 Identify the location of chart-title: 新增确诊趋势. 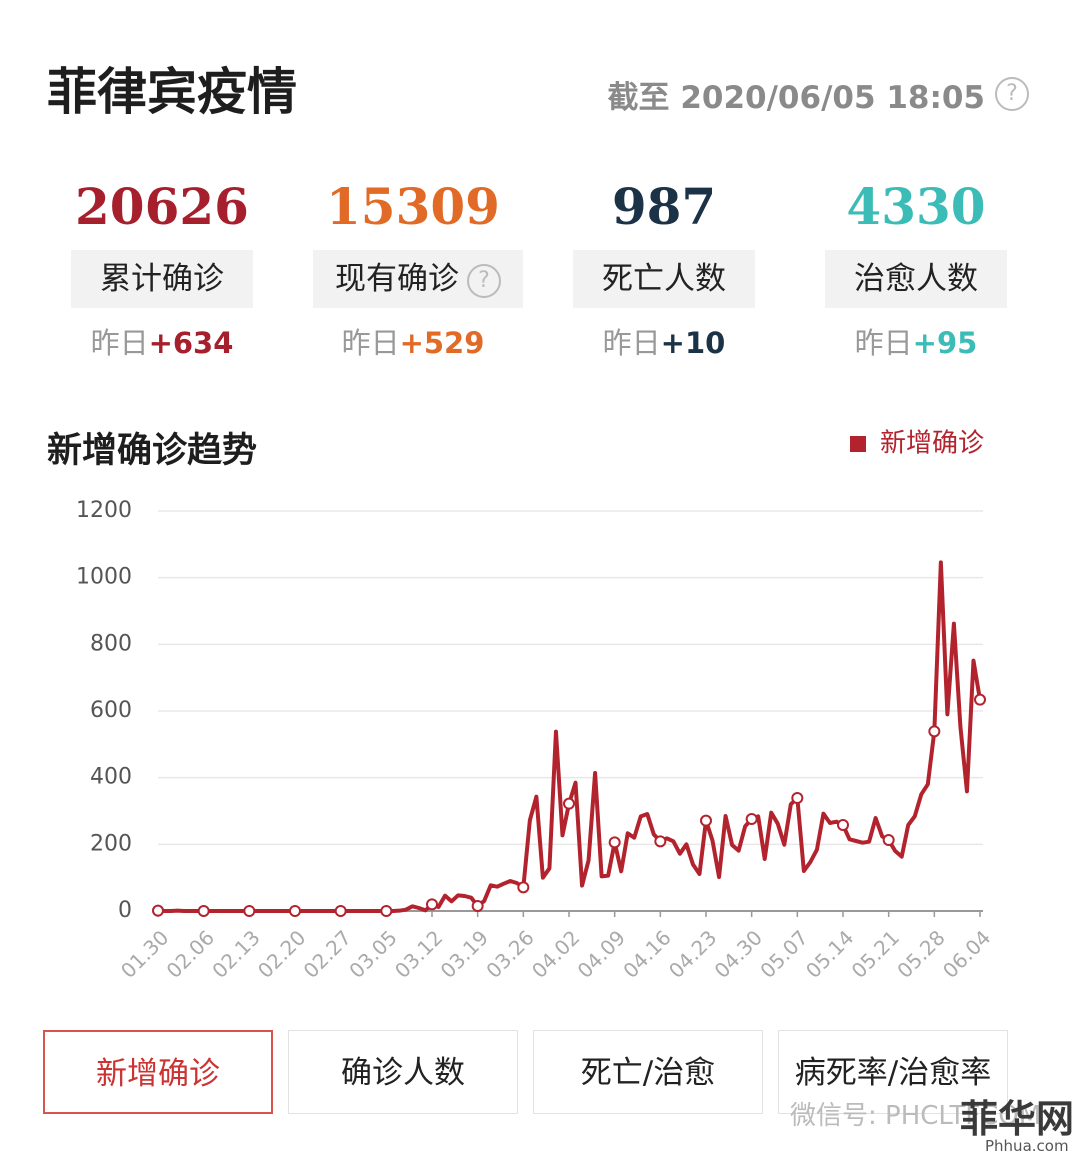
(152, 451).